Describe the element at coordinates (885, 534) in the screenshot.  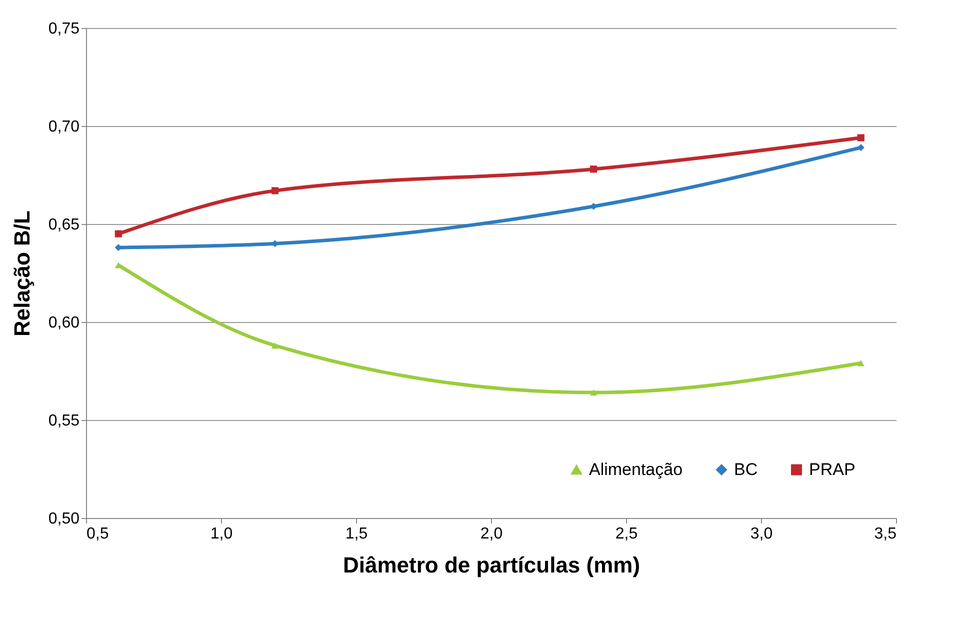
I see `x-tick-label: 3,5` at that location.